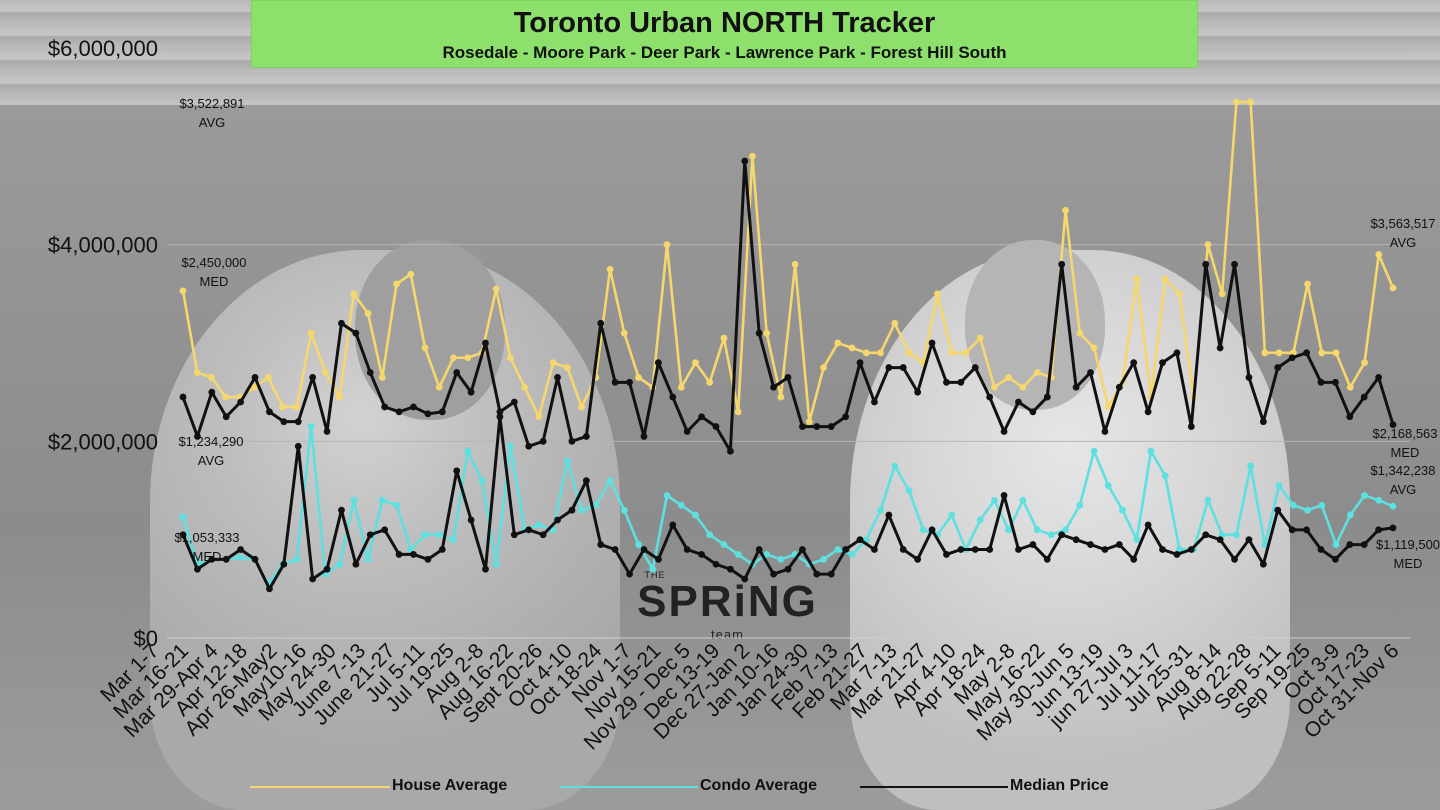  What do you see at coordinates (146, 638) in the screenshot?
I see `y-tick-label: $0` at bounding box center [146, 638].